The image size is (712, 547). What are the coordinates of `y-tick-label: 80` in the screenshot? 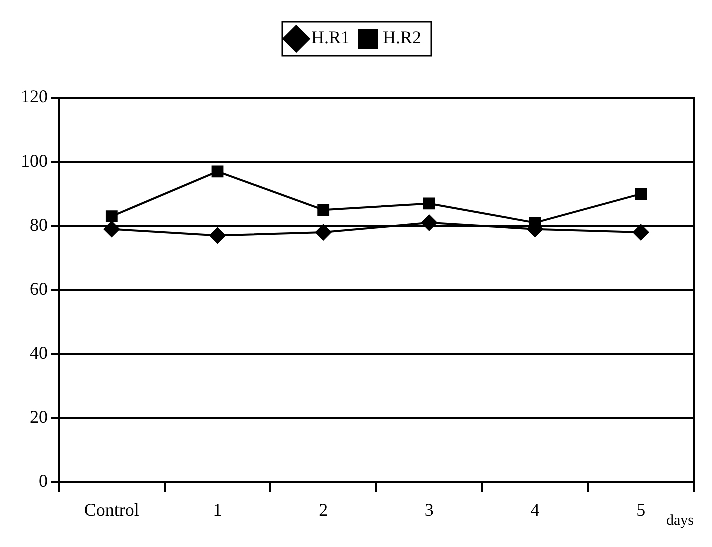 It's located at (39, 224).